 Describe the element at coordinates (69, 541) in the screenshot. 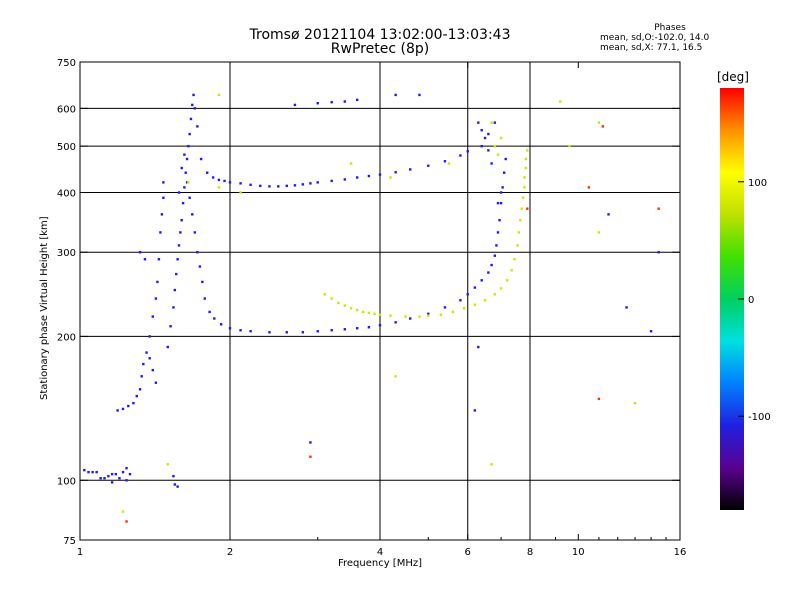

I see `y-tick-label: 75` at that location.